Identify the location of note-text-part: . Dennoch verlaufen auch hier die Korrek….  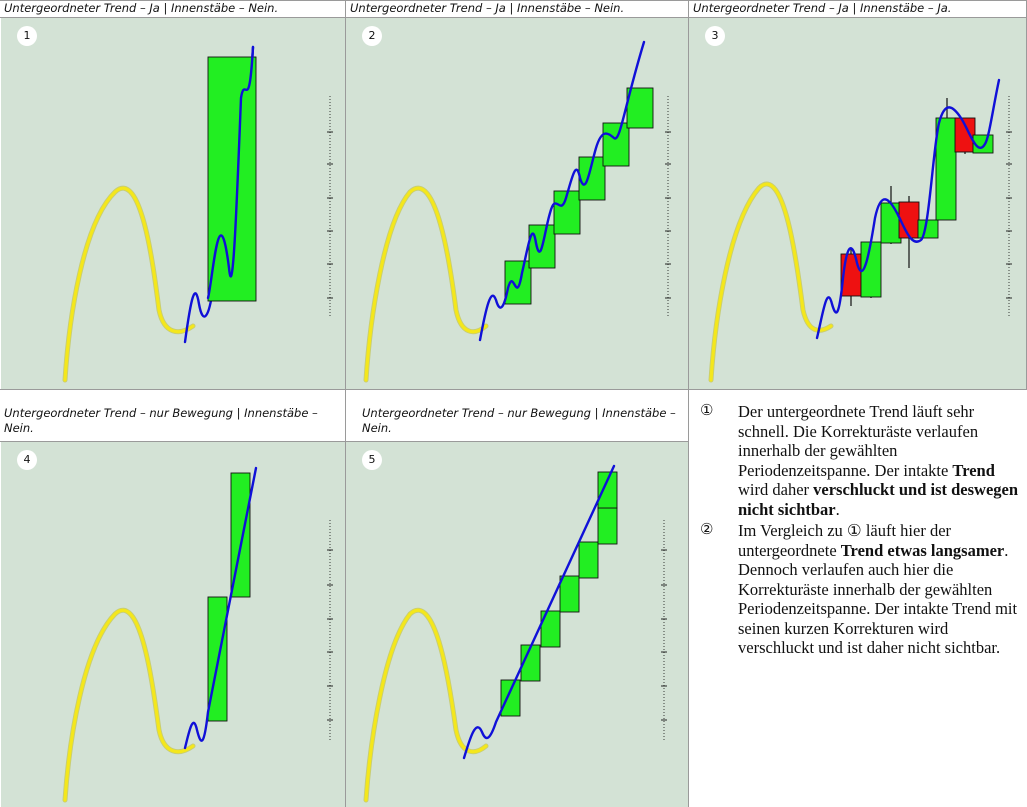
(878, 599).